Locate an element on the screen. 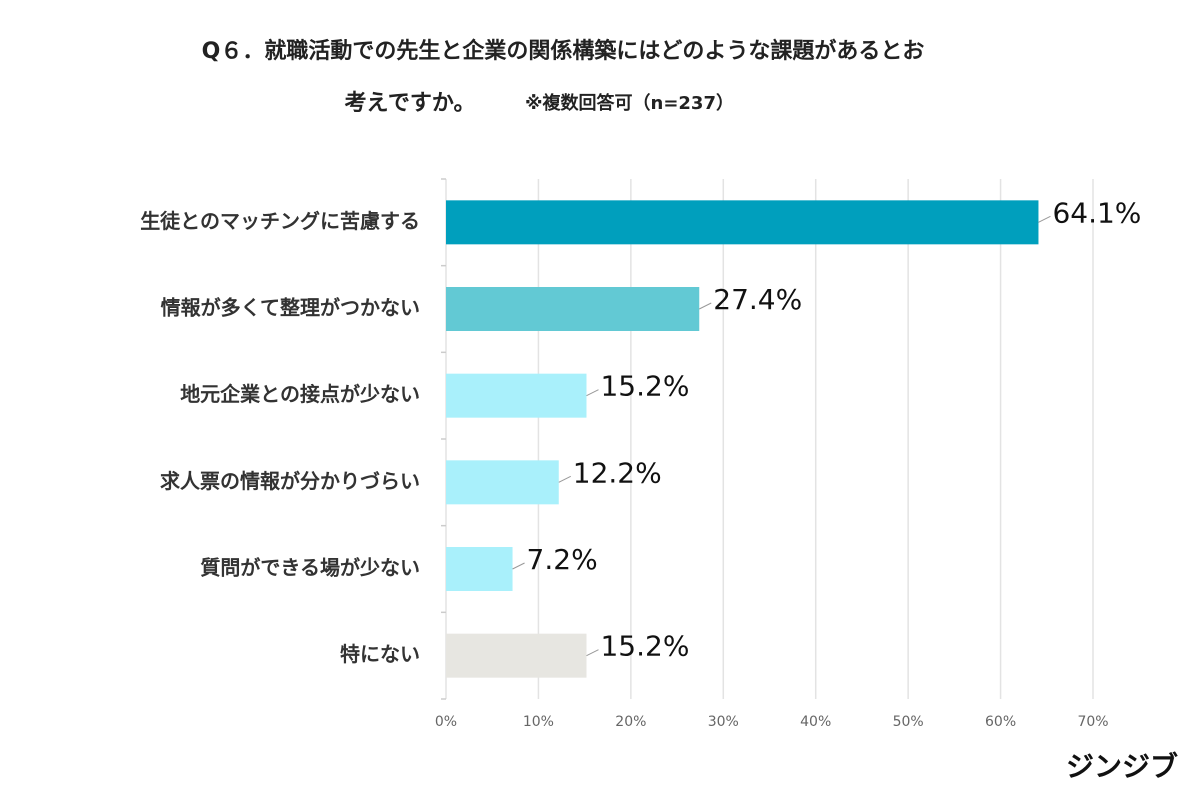 The height and width of the screenshot is (800, 1200). x-tick-label: 0% is located at coordinates (446, 722).